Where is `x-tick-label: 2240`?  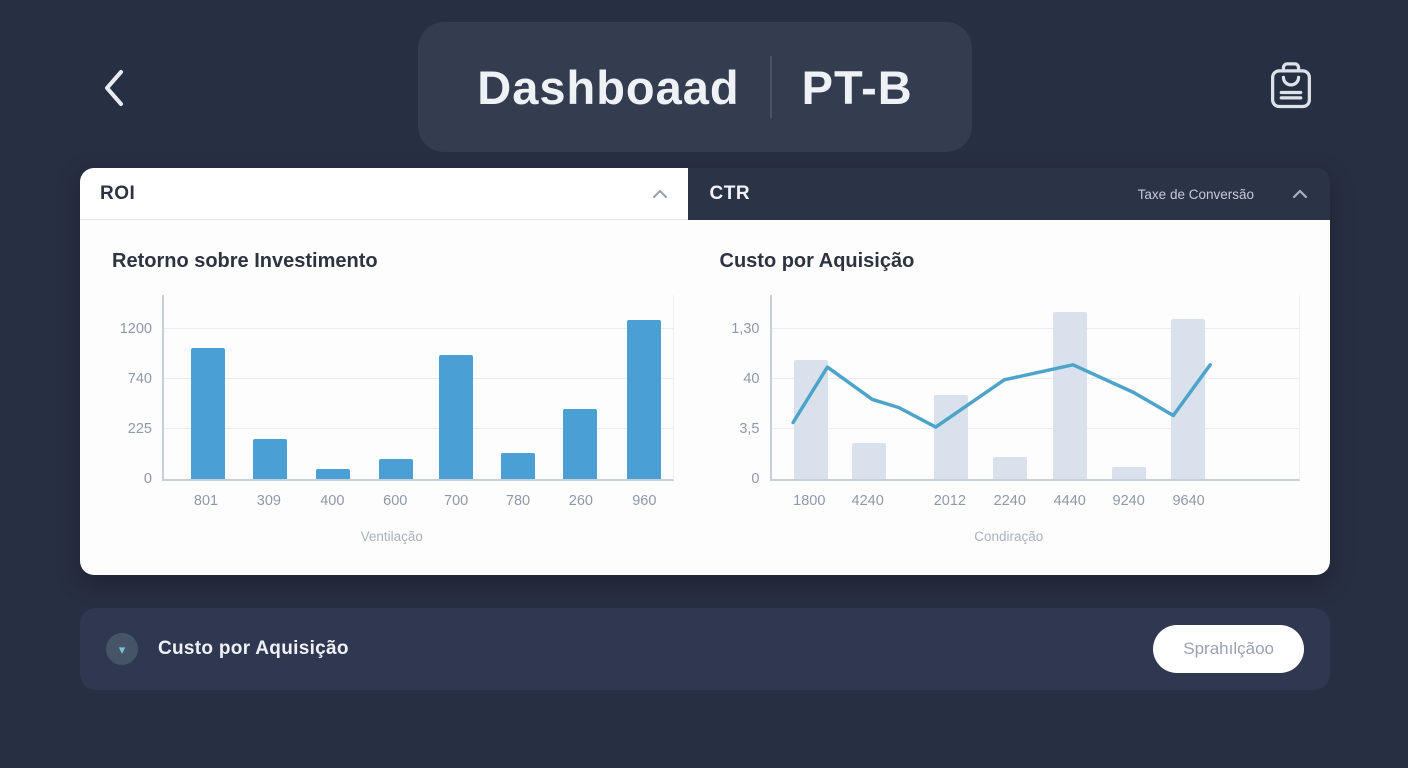
x-tick-label: 2240 is located at coordinates (1009, 501).